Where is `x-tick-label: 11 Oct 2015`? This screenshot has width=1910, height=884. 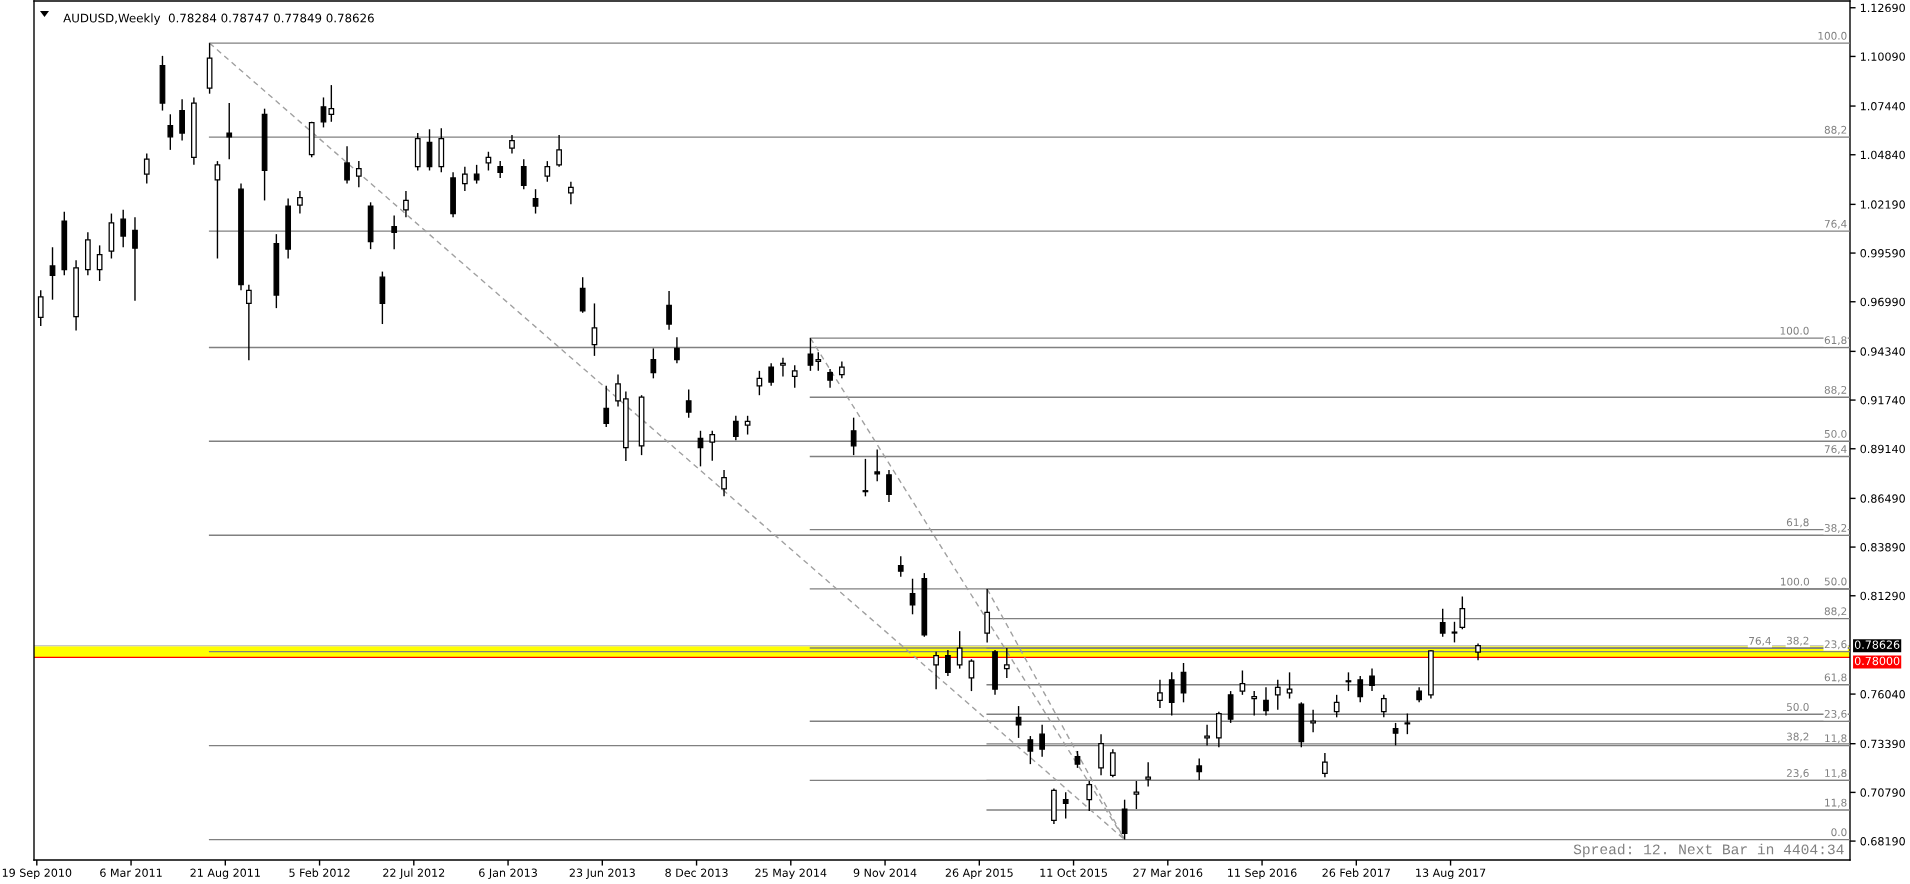 x-tick-label: 11 Oct 2015 is located at coordinates (1073, 872).